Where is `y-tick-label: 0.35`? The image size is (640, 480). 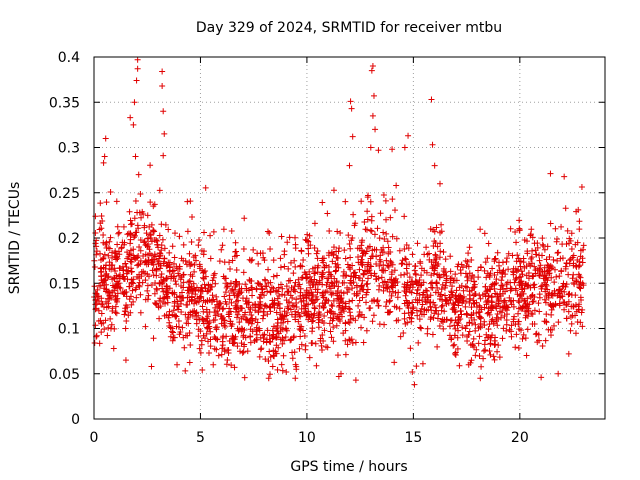 y-tick-label: 0.35 is located at coordinates (64, 103).